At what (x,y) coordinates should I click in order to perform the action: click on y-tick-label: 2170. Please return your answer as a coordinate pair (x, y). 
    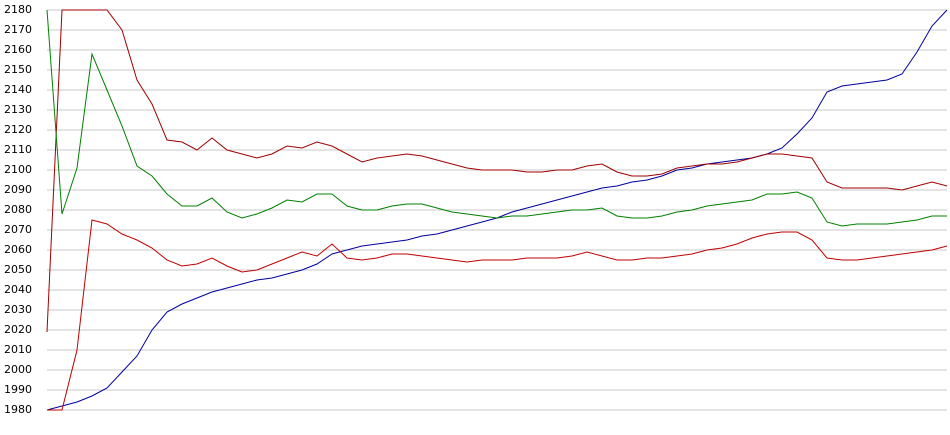
    Looking at the image, I should click on (18, 29).